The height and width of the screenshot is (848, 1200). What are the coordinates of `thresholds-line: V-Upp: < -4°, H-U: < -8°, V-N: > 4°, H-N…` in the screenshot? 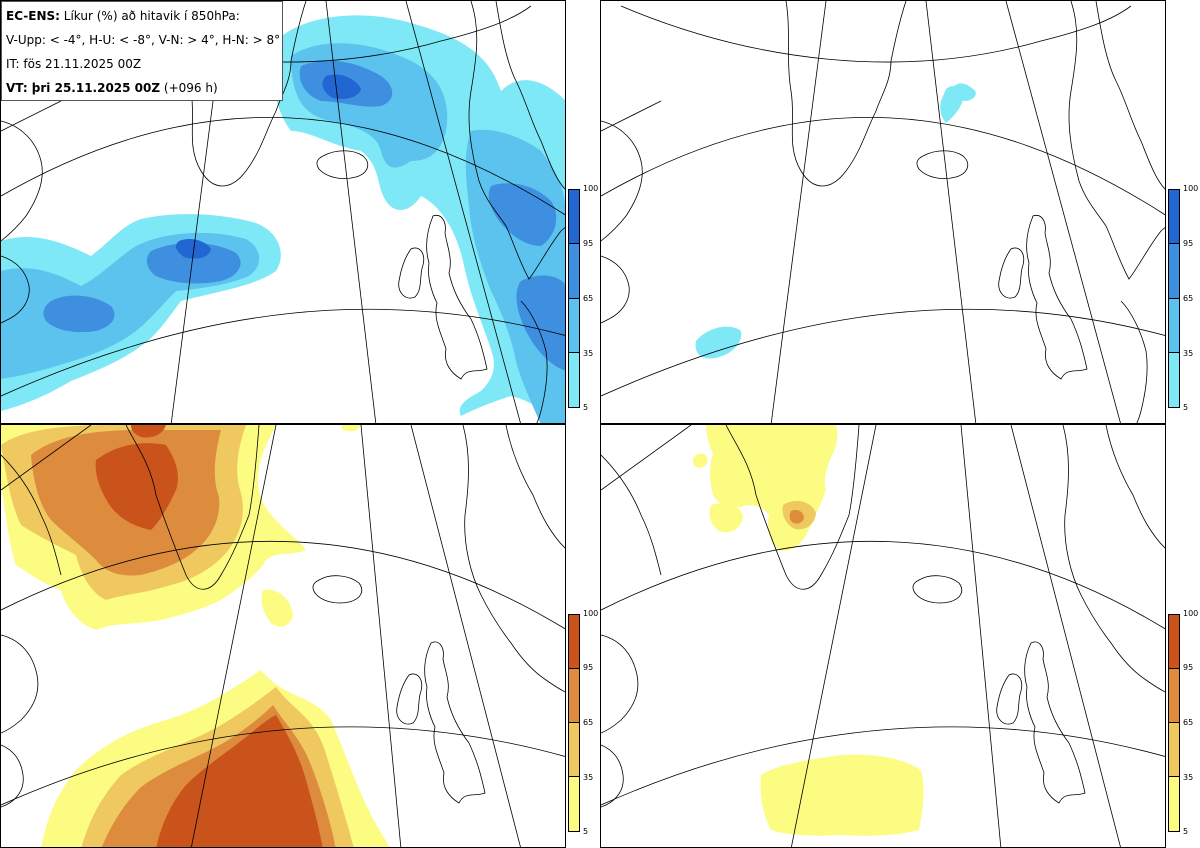 It's located at (143, 40).